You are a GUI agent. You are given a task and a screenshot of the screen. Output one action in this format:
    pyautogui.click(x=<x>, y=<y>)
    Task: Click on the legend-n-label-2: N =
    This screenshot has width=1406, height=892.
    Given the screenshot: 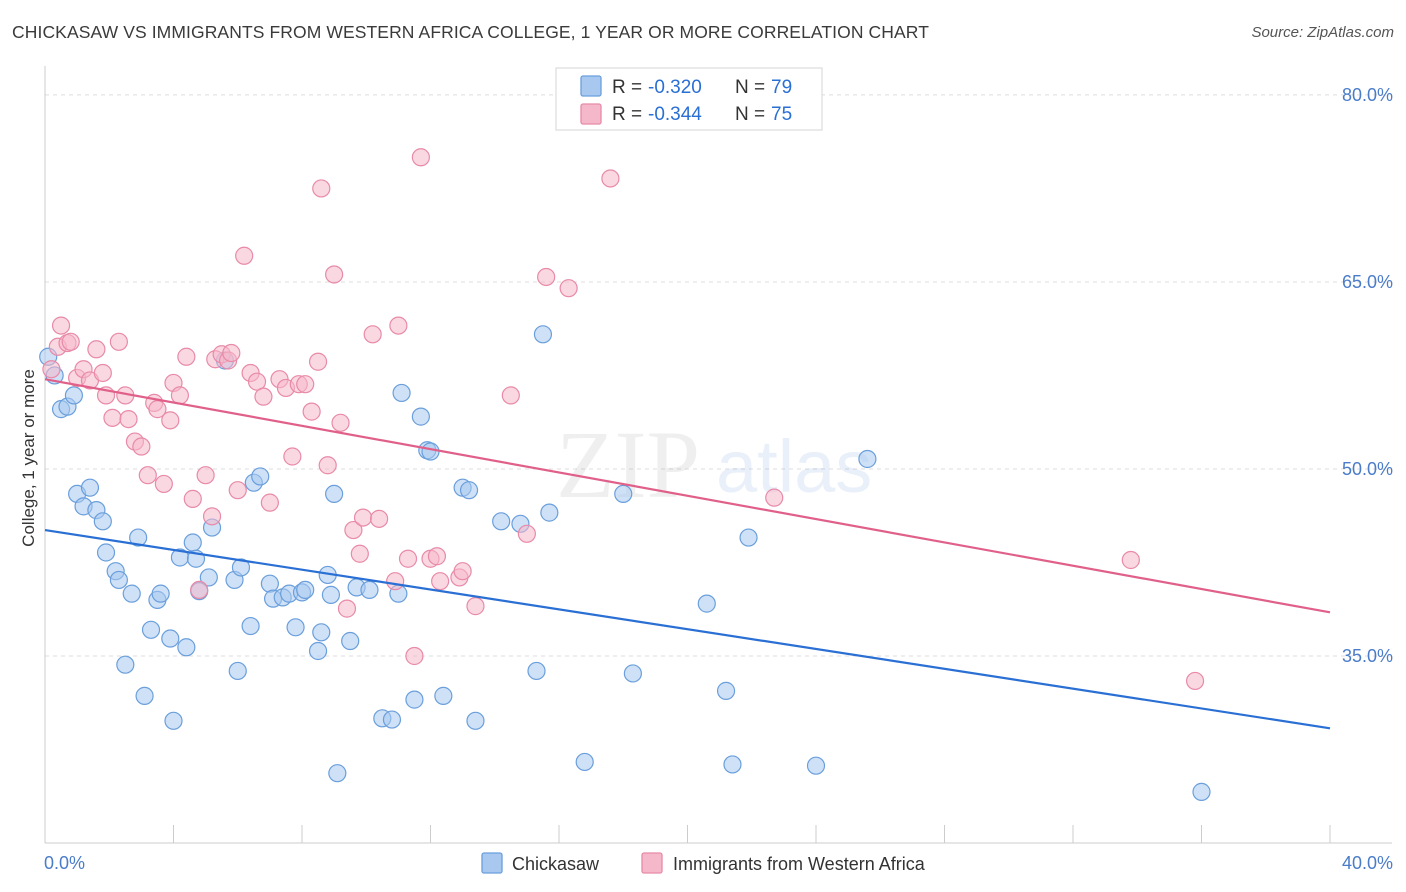 What is the action you would take?
    pyautogui.click(x=750, y=114)
    